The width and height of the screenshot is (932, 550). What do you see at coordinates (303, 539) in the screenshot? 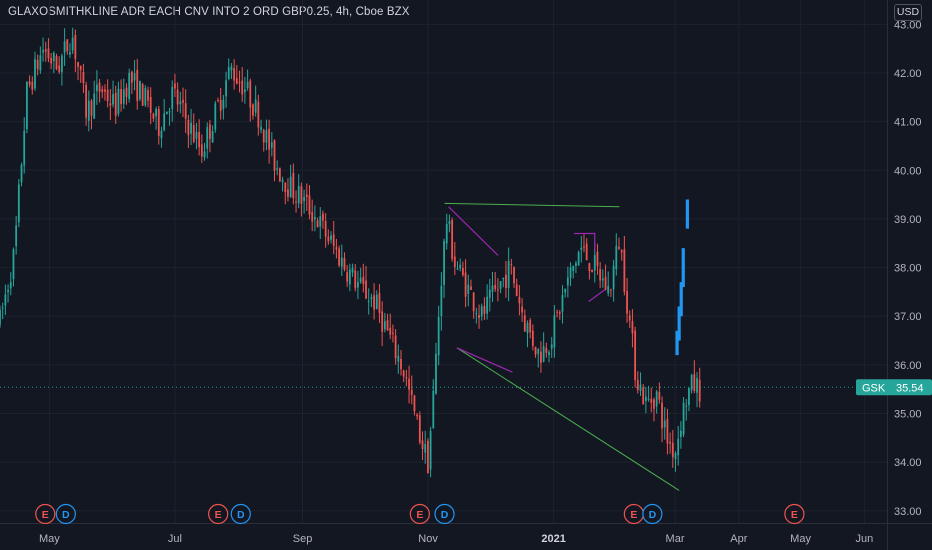
I see `time-tick-label: Sep` at bounding box center [303, 539].